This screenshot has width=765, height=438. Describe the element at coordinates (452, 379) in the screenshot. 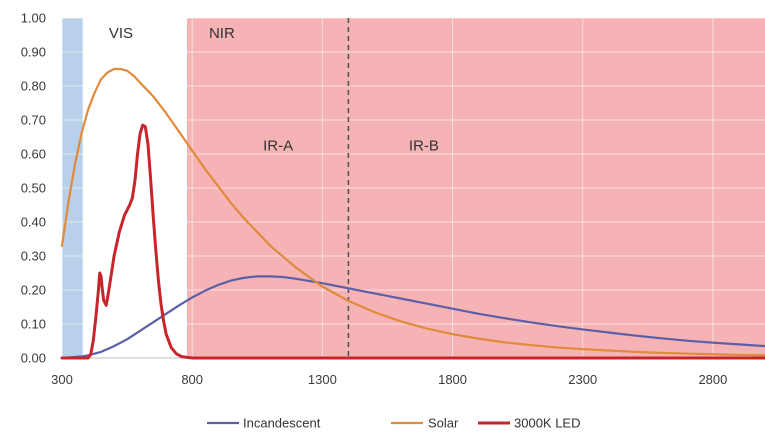

I see `x-tick-label: 1800` at that location.